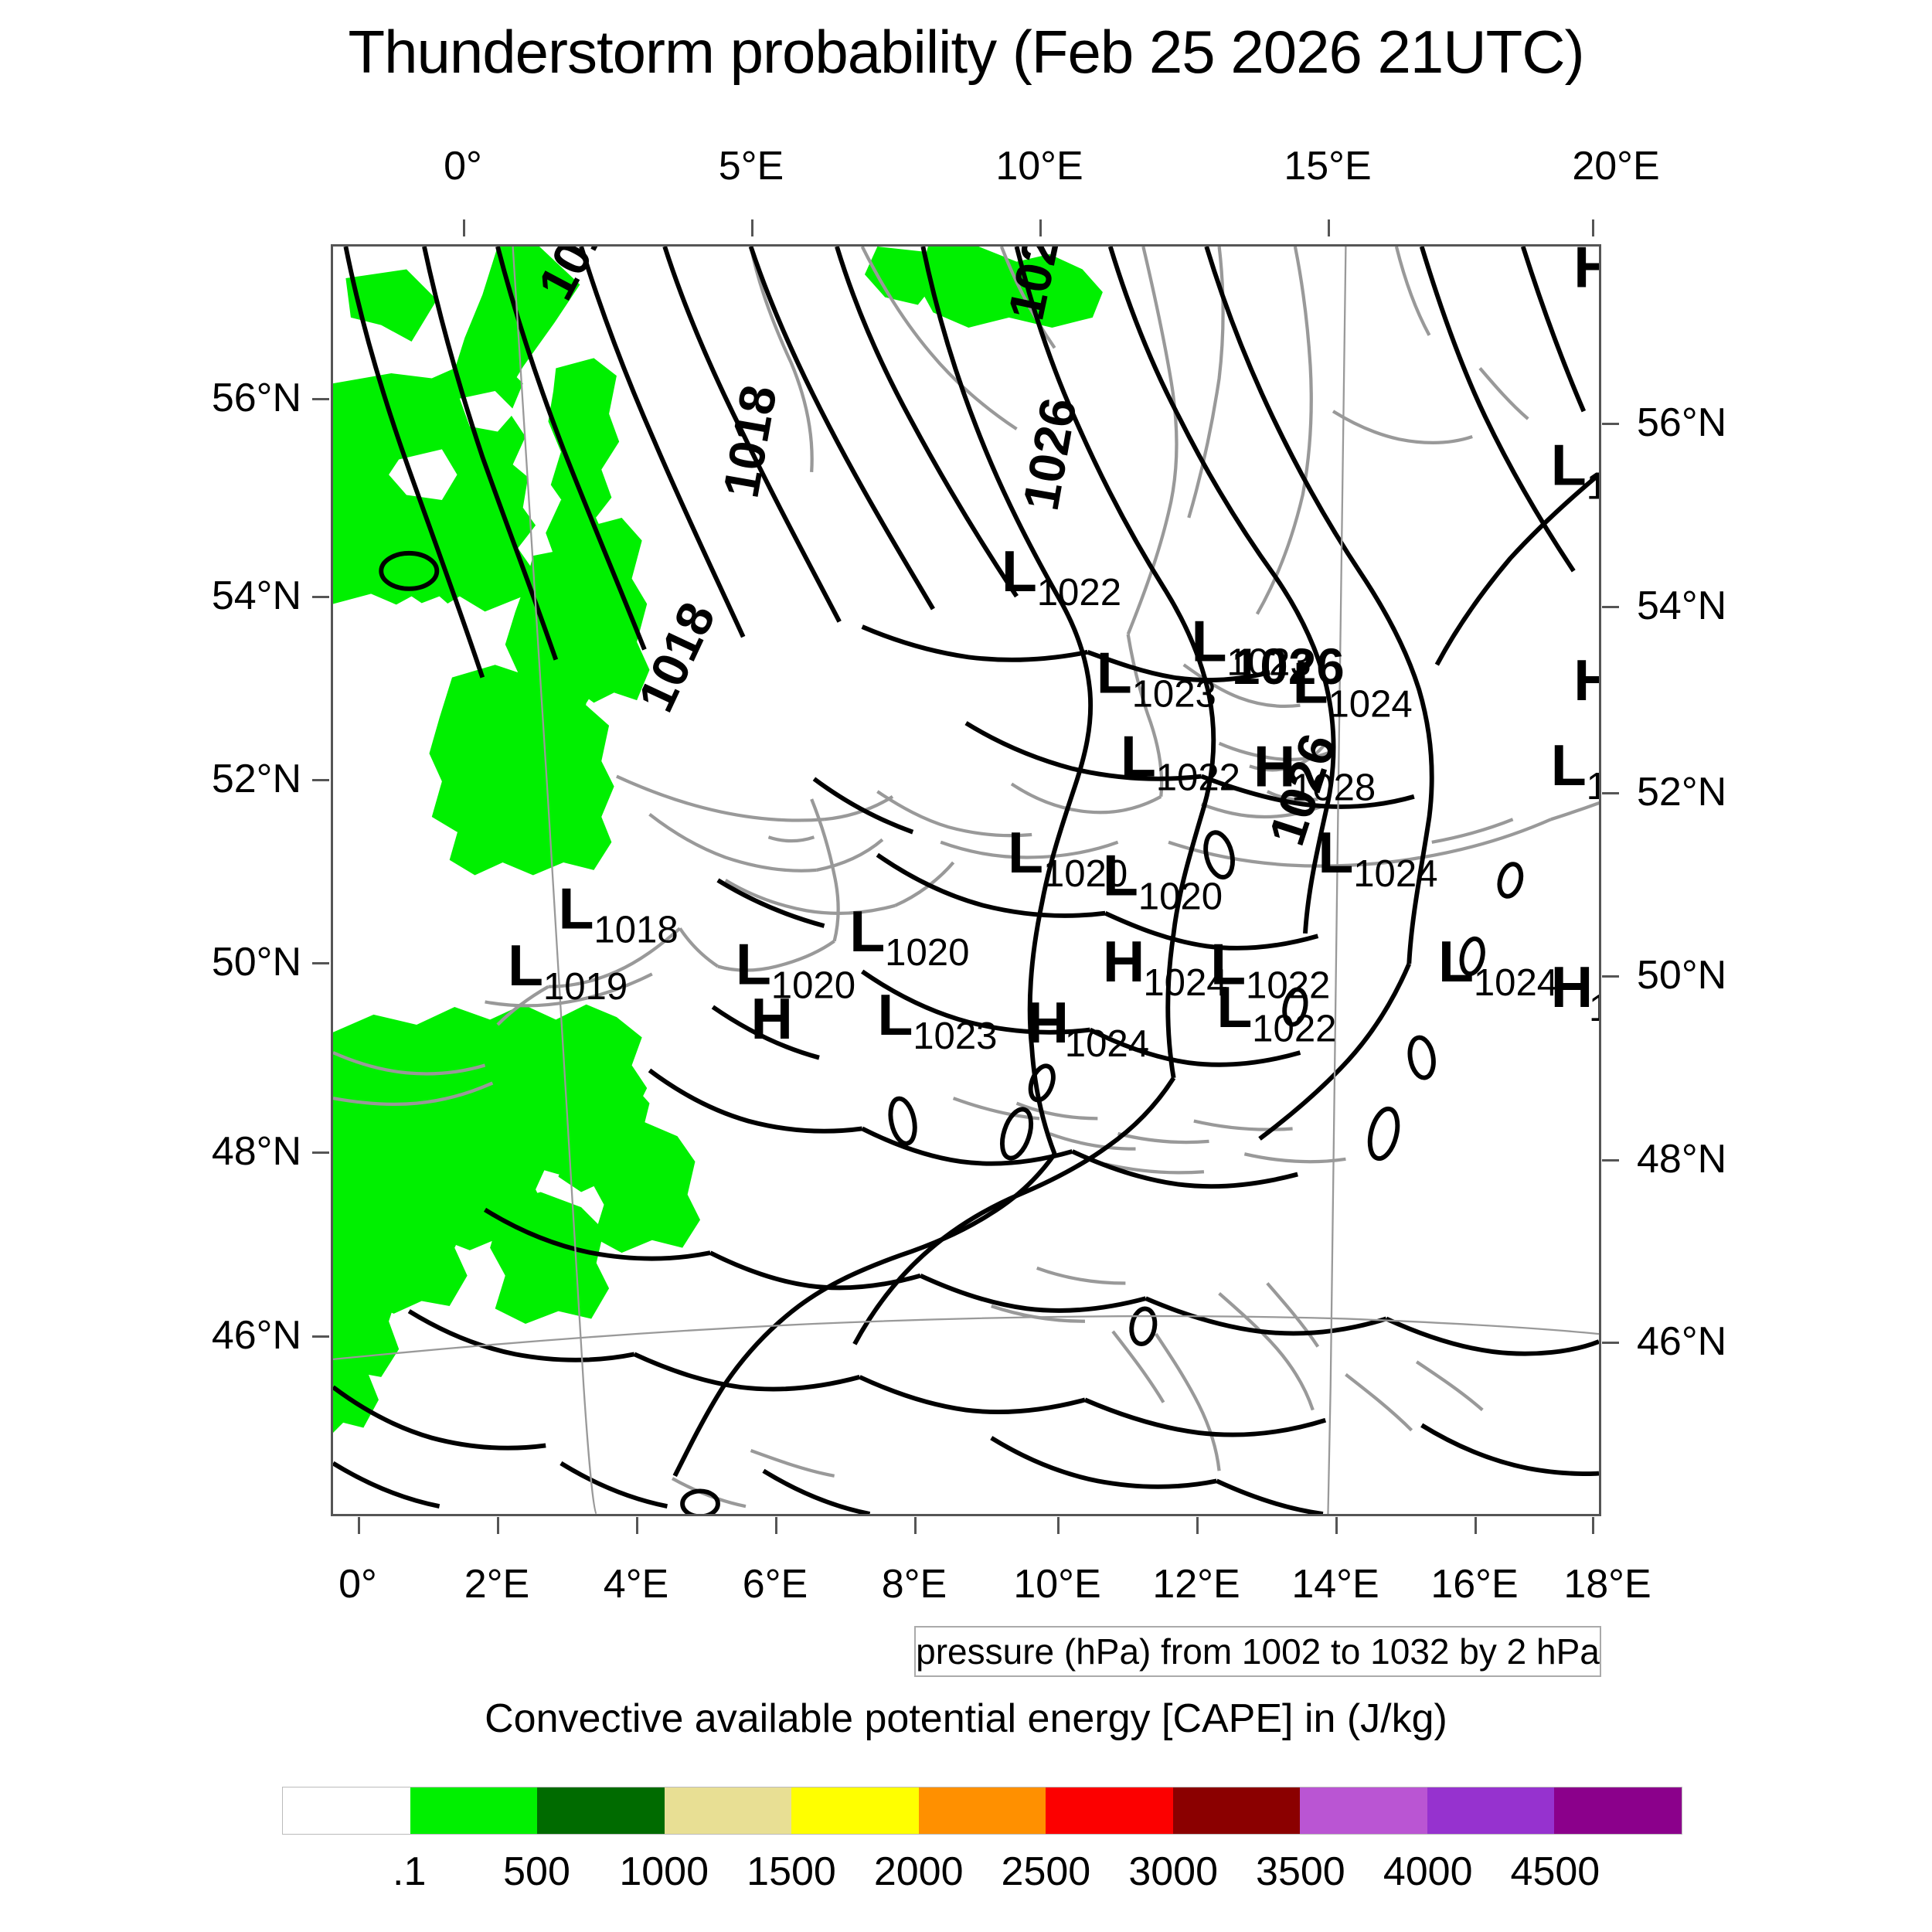 The image size is (1932, 1932). I want to click on svg-text: 1023, so click(955, 1036).